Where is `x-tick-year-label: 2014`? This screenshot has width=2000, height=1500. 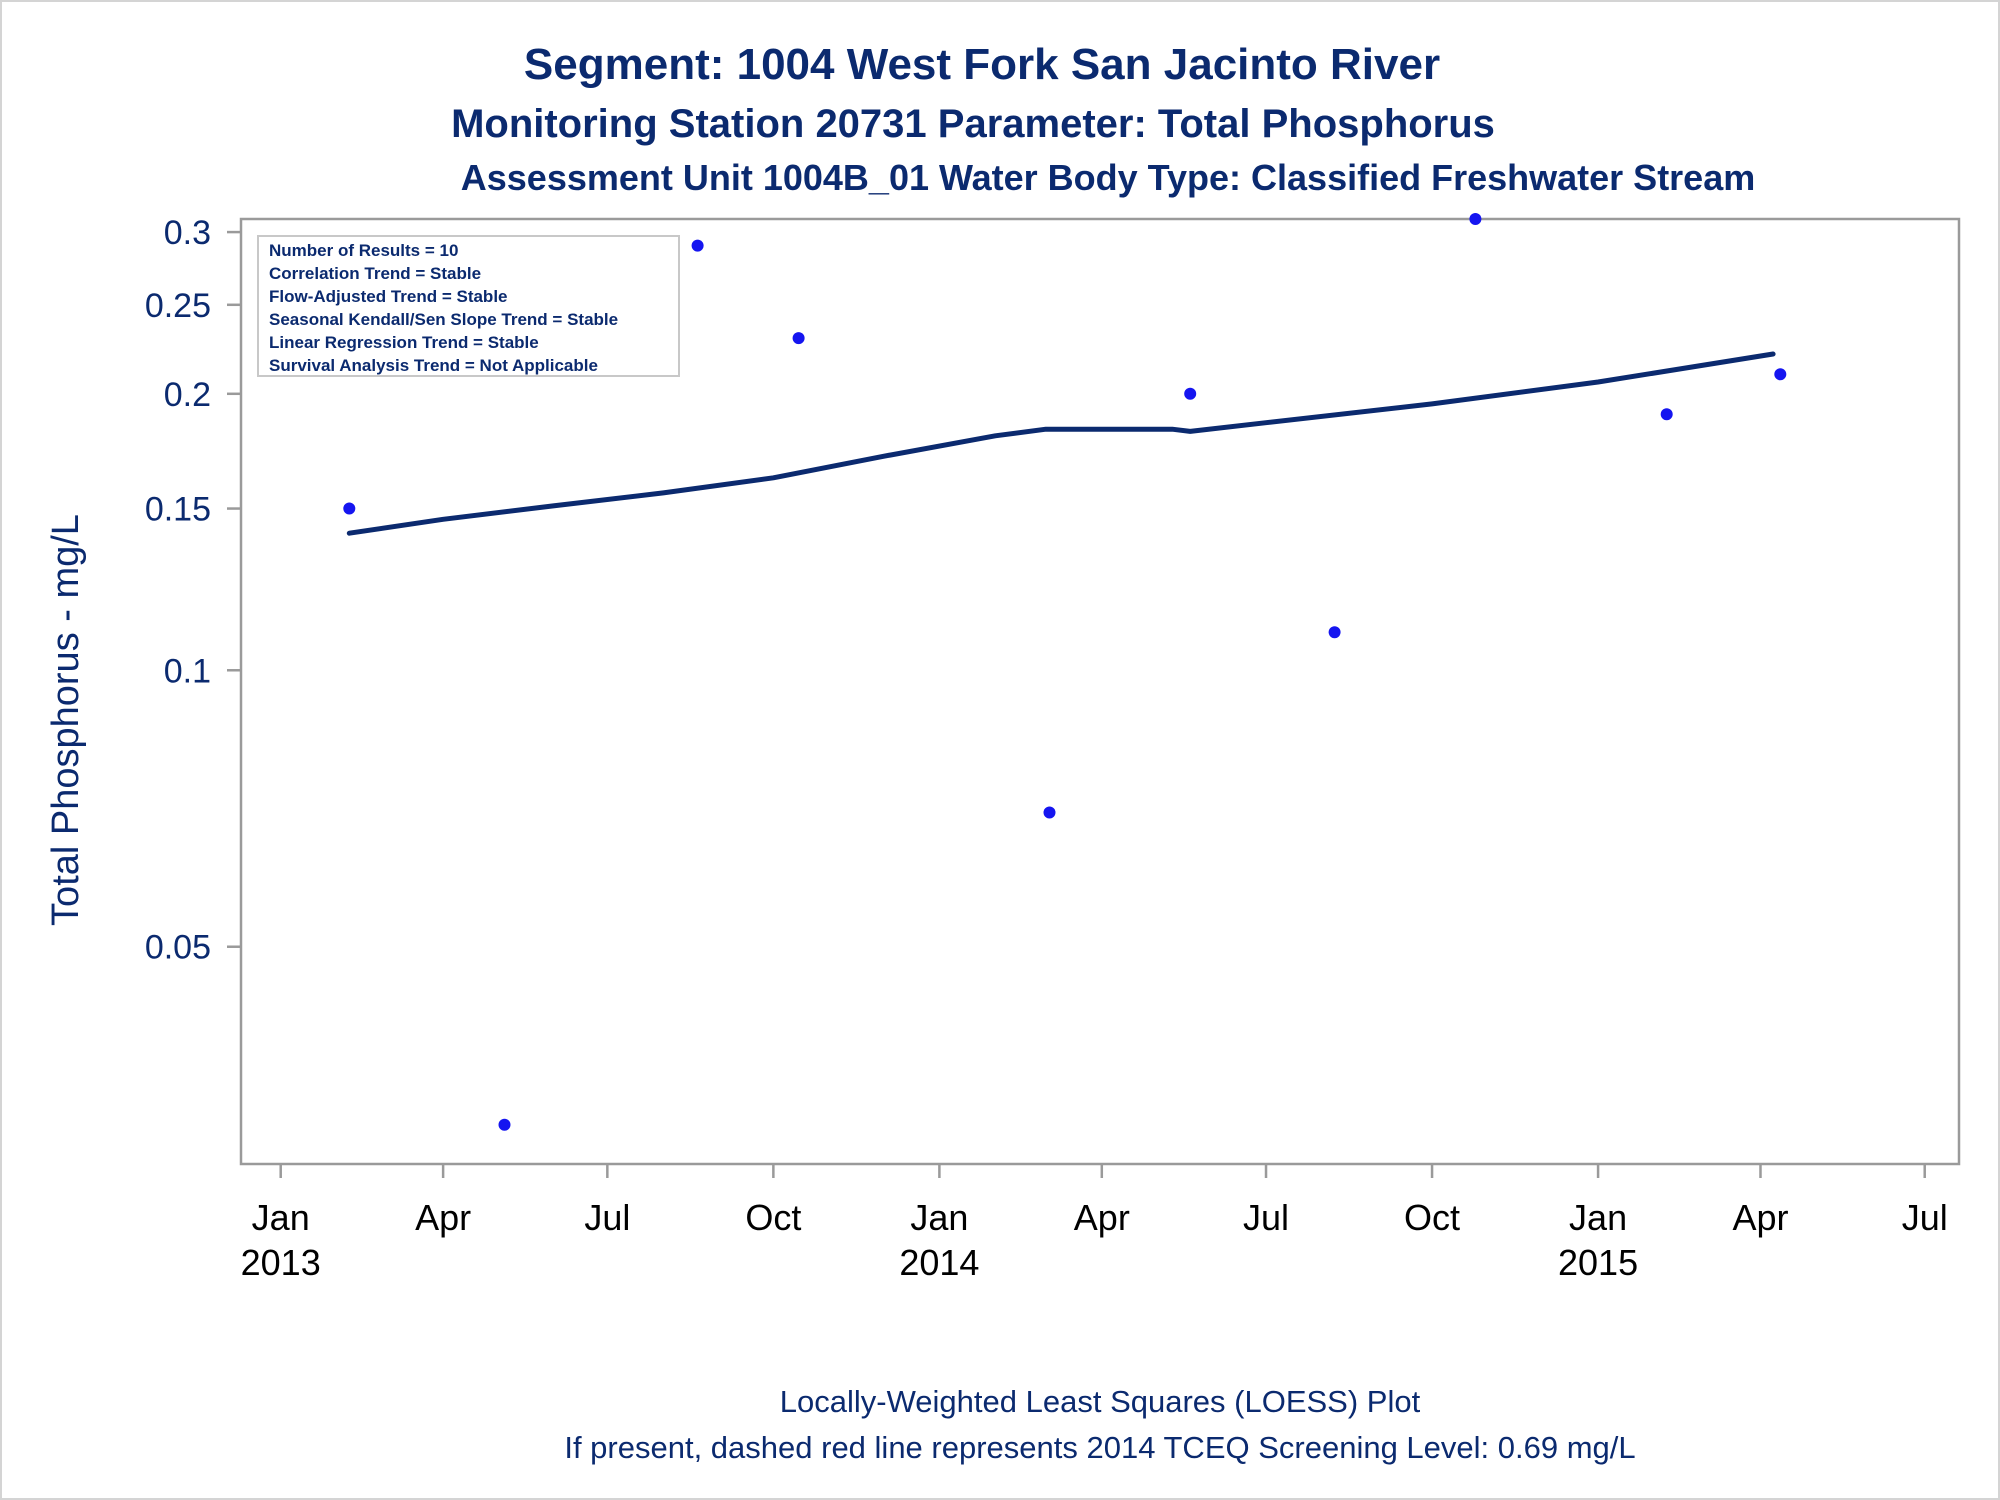 x-tick-year-label: 2014 is located at coordinates (939, 1262).